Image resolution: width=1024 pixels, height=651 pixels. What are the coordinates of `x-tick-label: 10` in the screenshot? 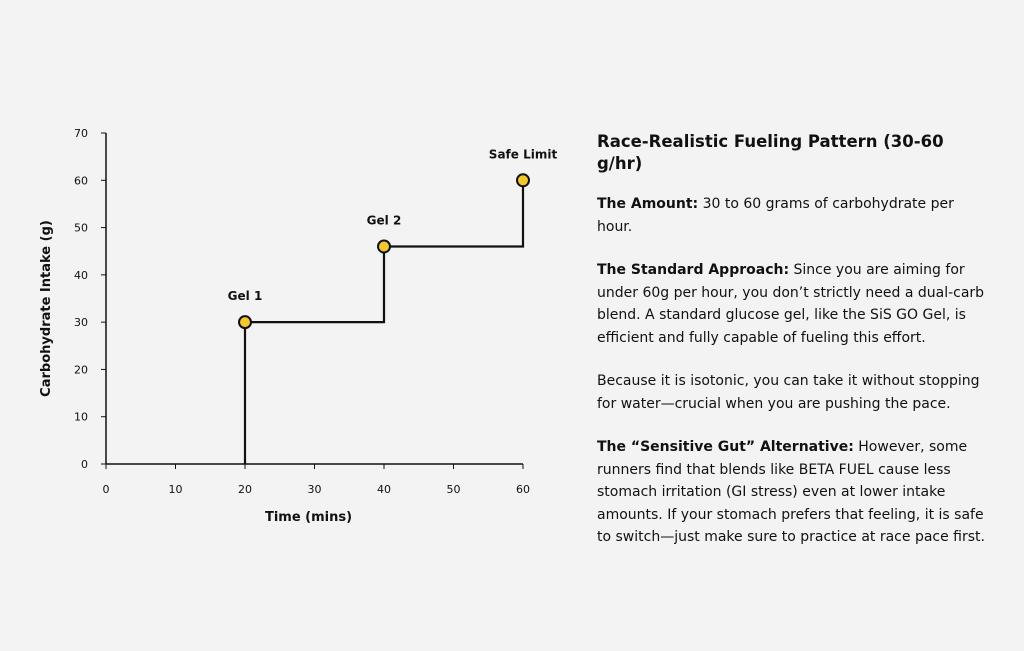 It's located at (176, 489).